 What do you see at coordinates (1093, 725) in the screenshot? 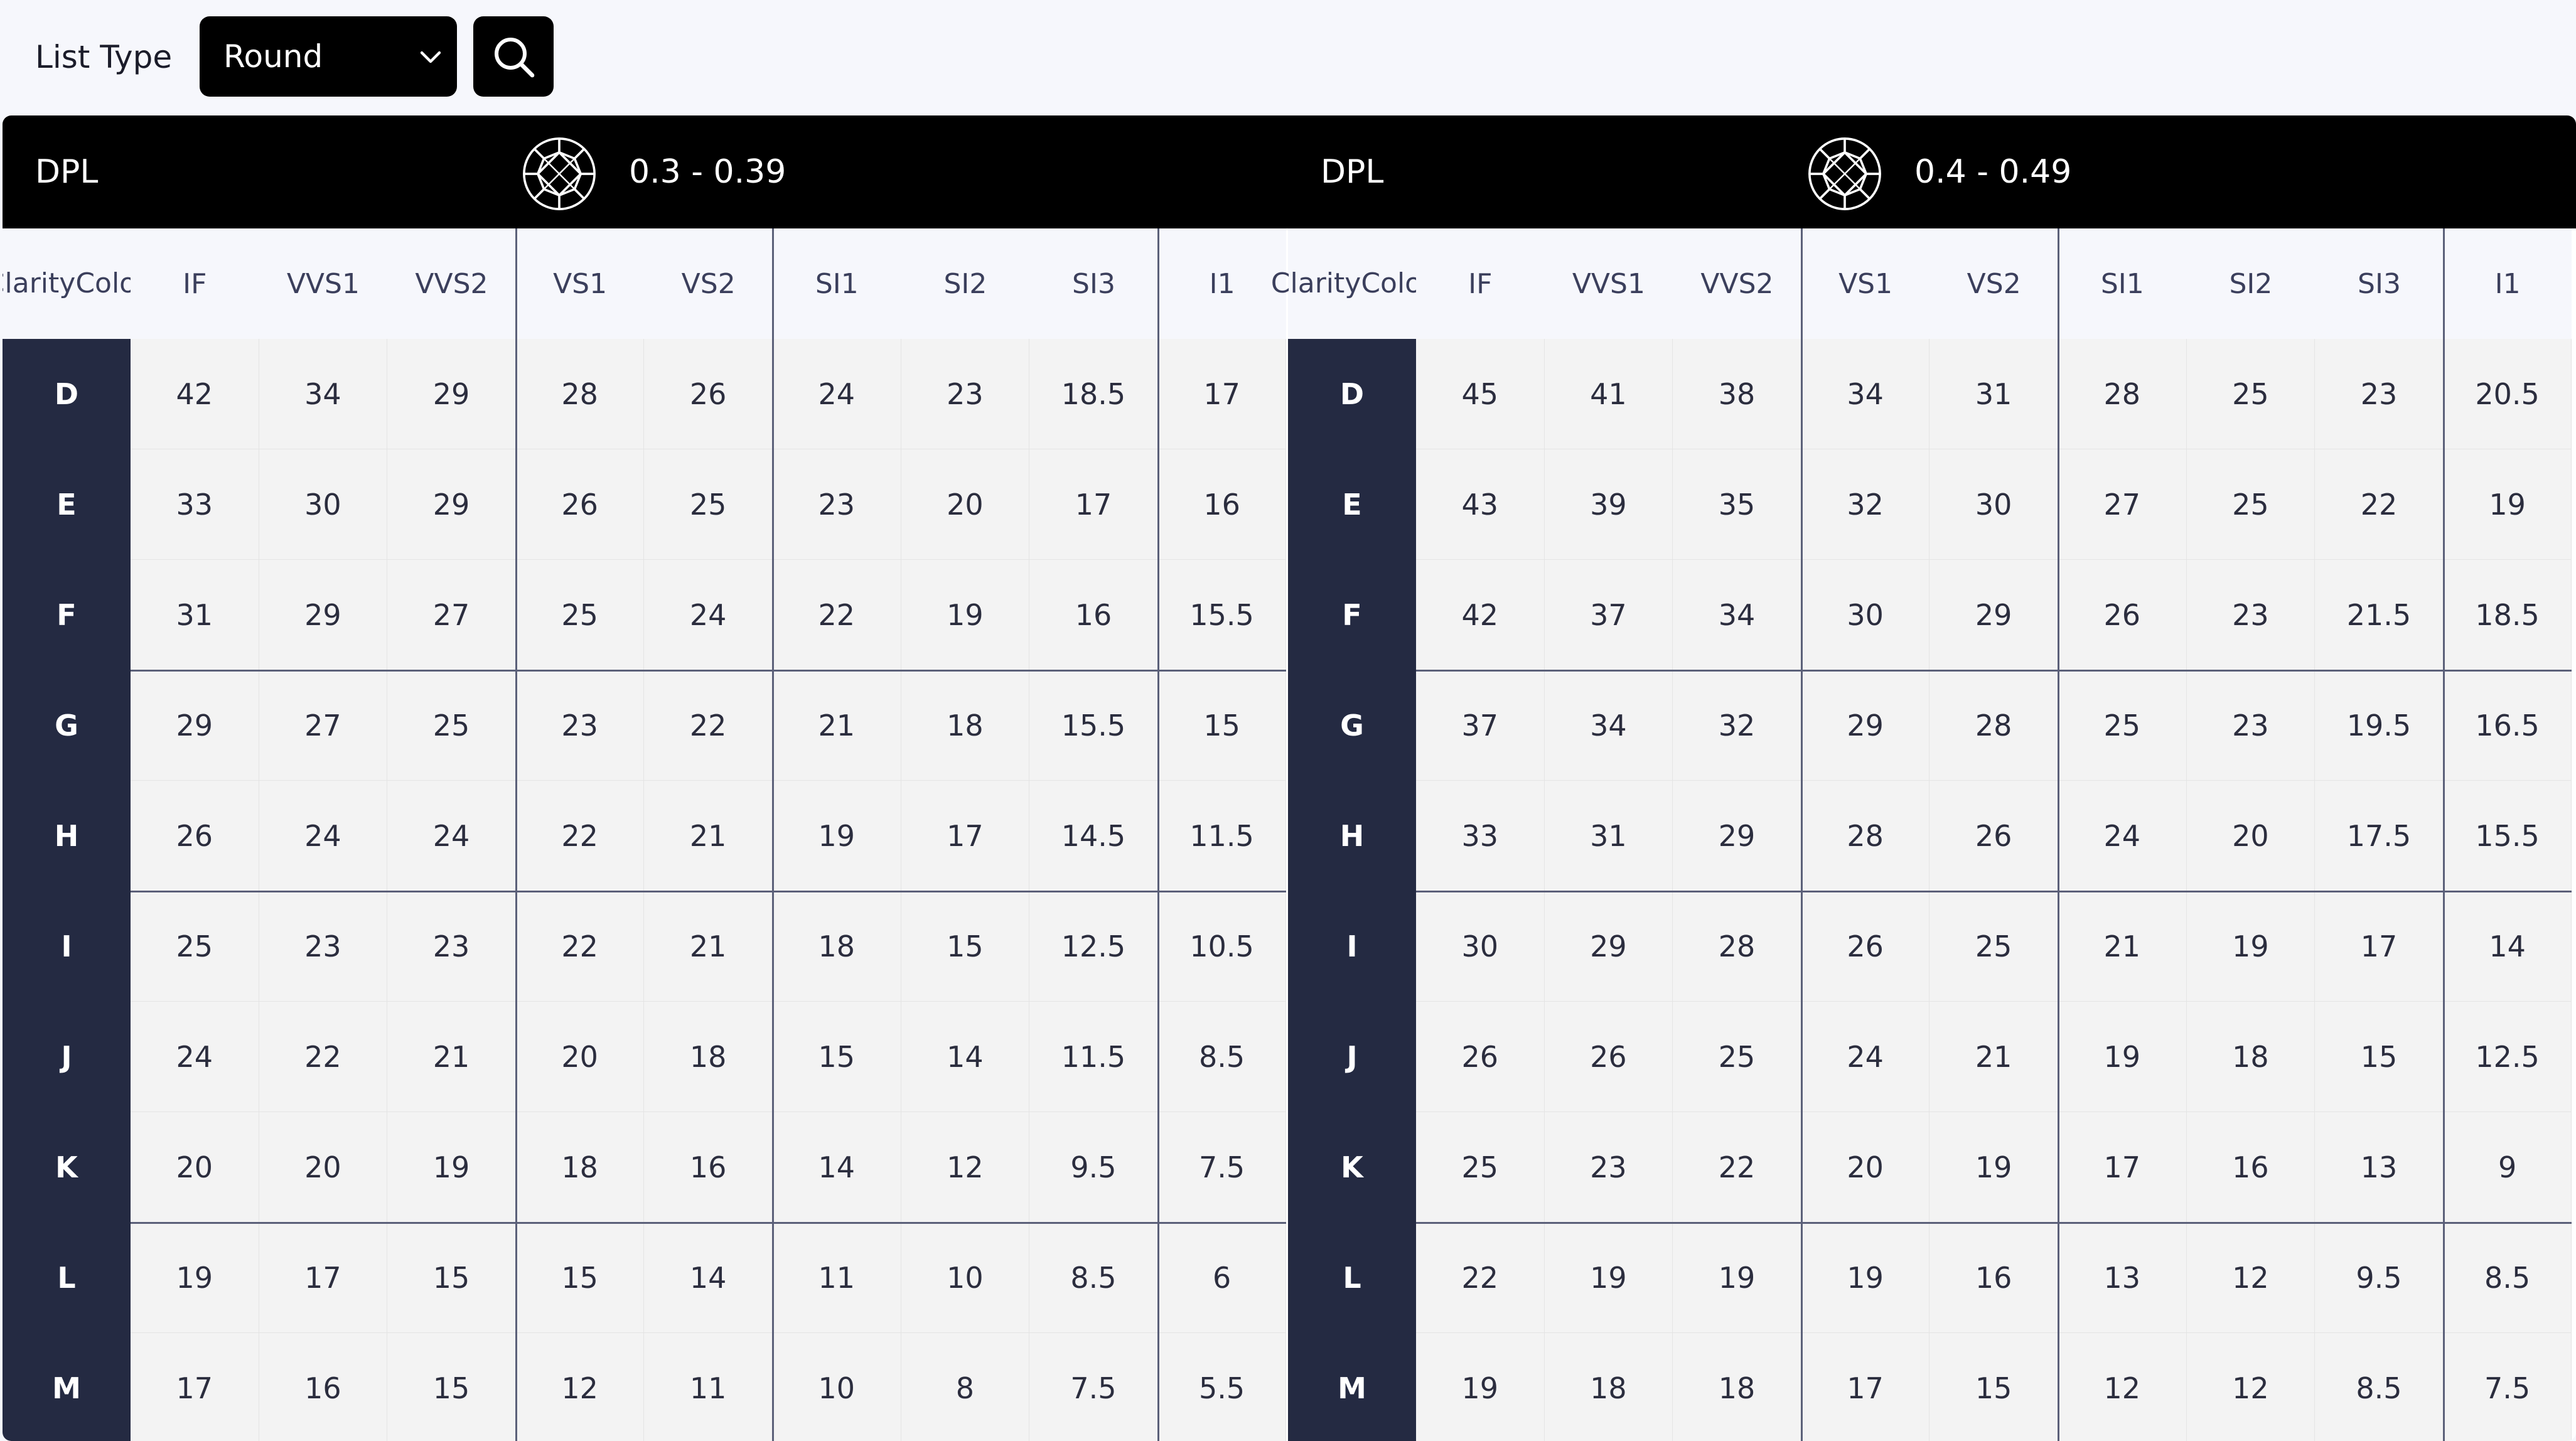
I see `price-cell: 15.5` at bounding box center [1093, 725].